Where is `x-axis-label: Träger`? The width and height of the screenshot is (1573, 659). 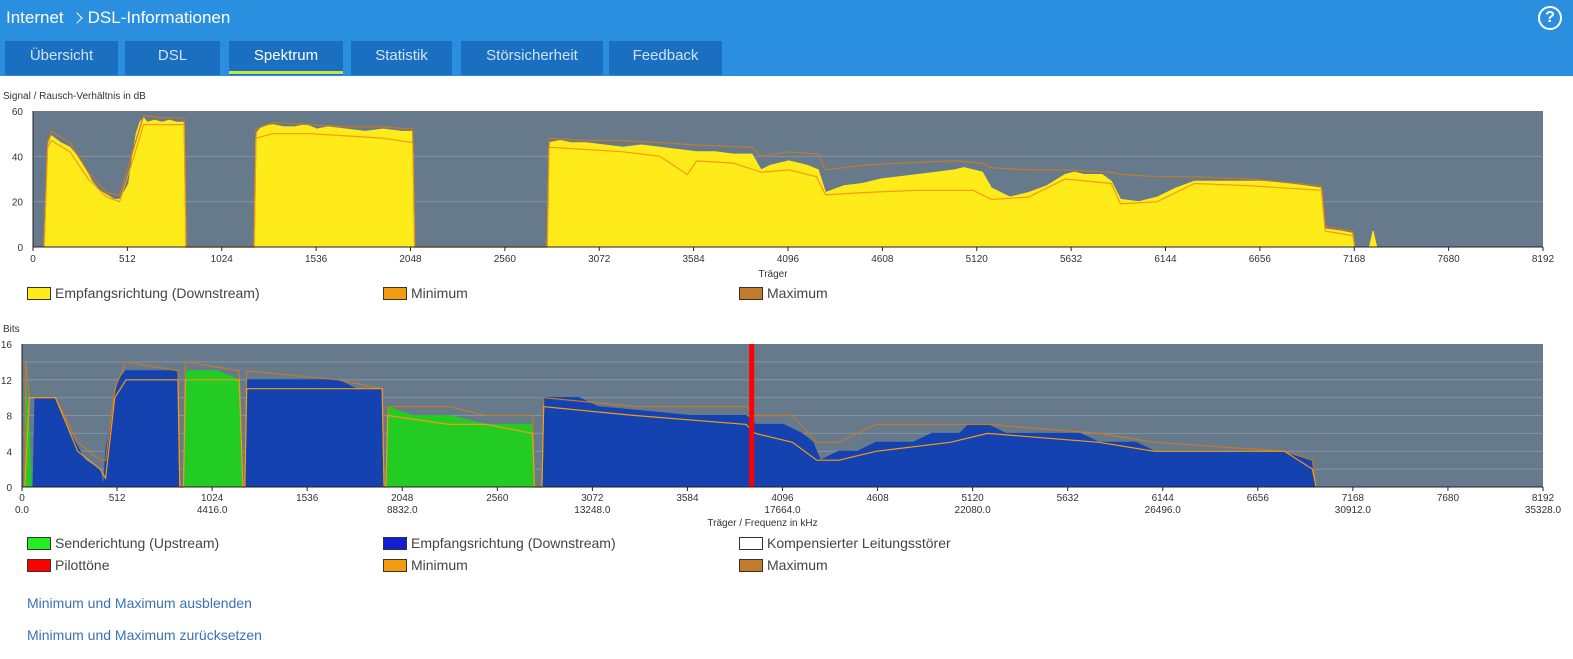 x-axis-label: Träger is located at coordinates (773, 274).